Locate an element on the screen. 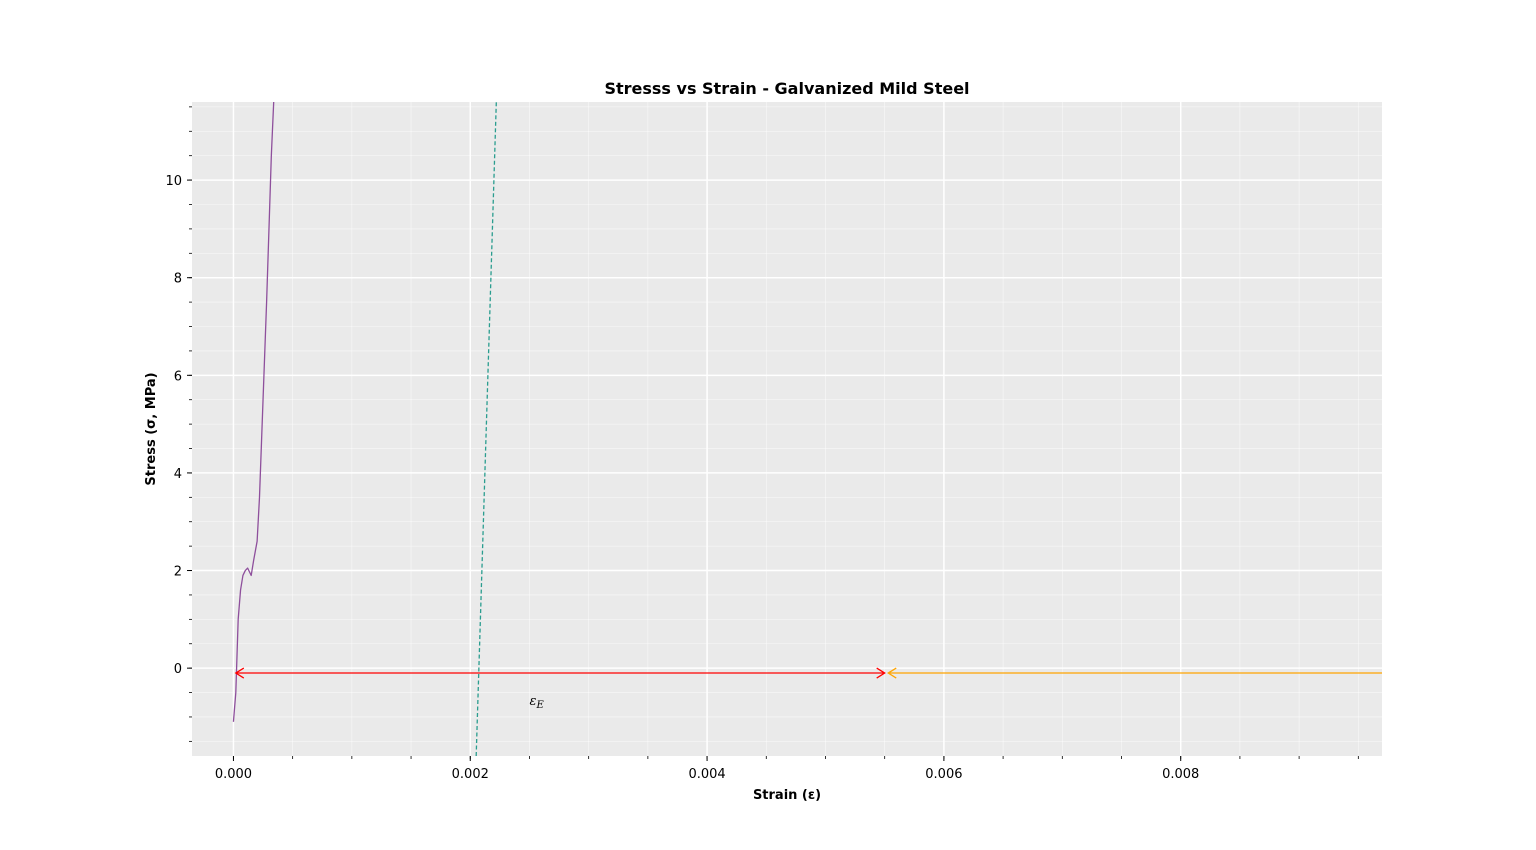 This screenshot has width=1536, height=850. y-tick-label: 10 is located at coordinates (173, 181).